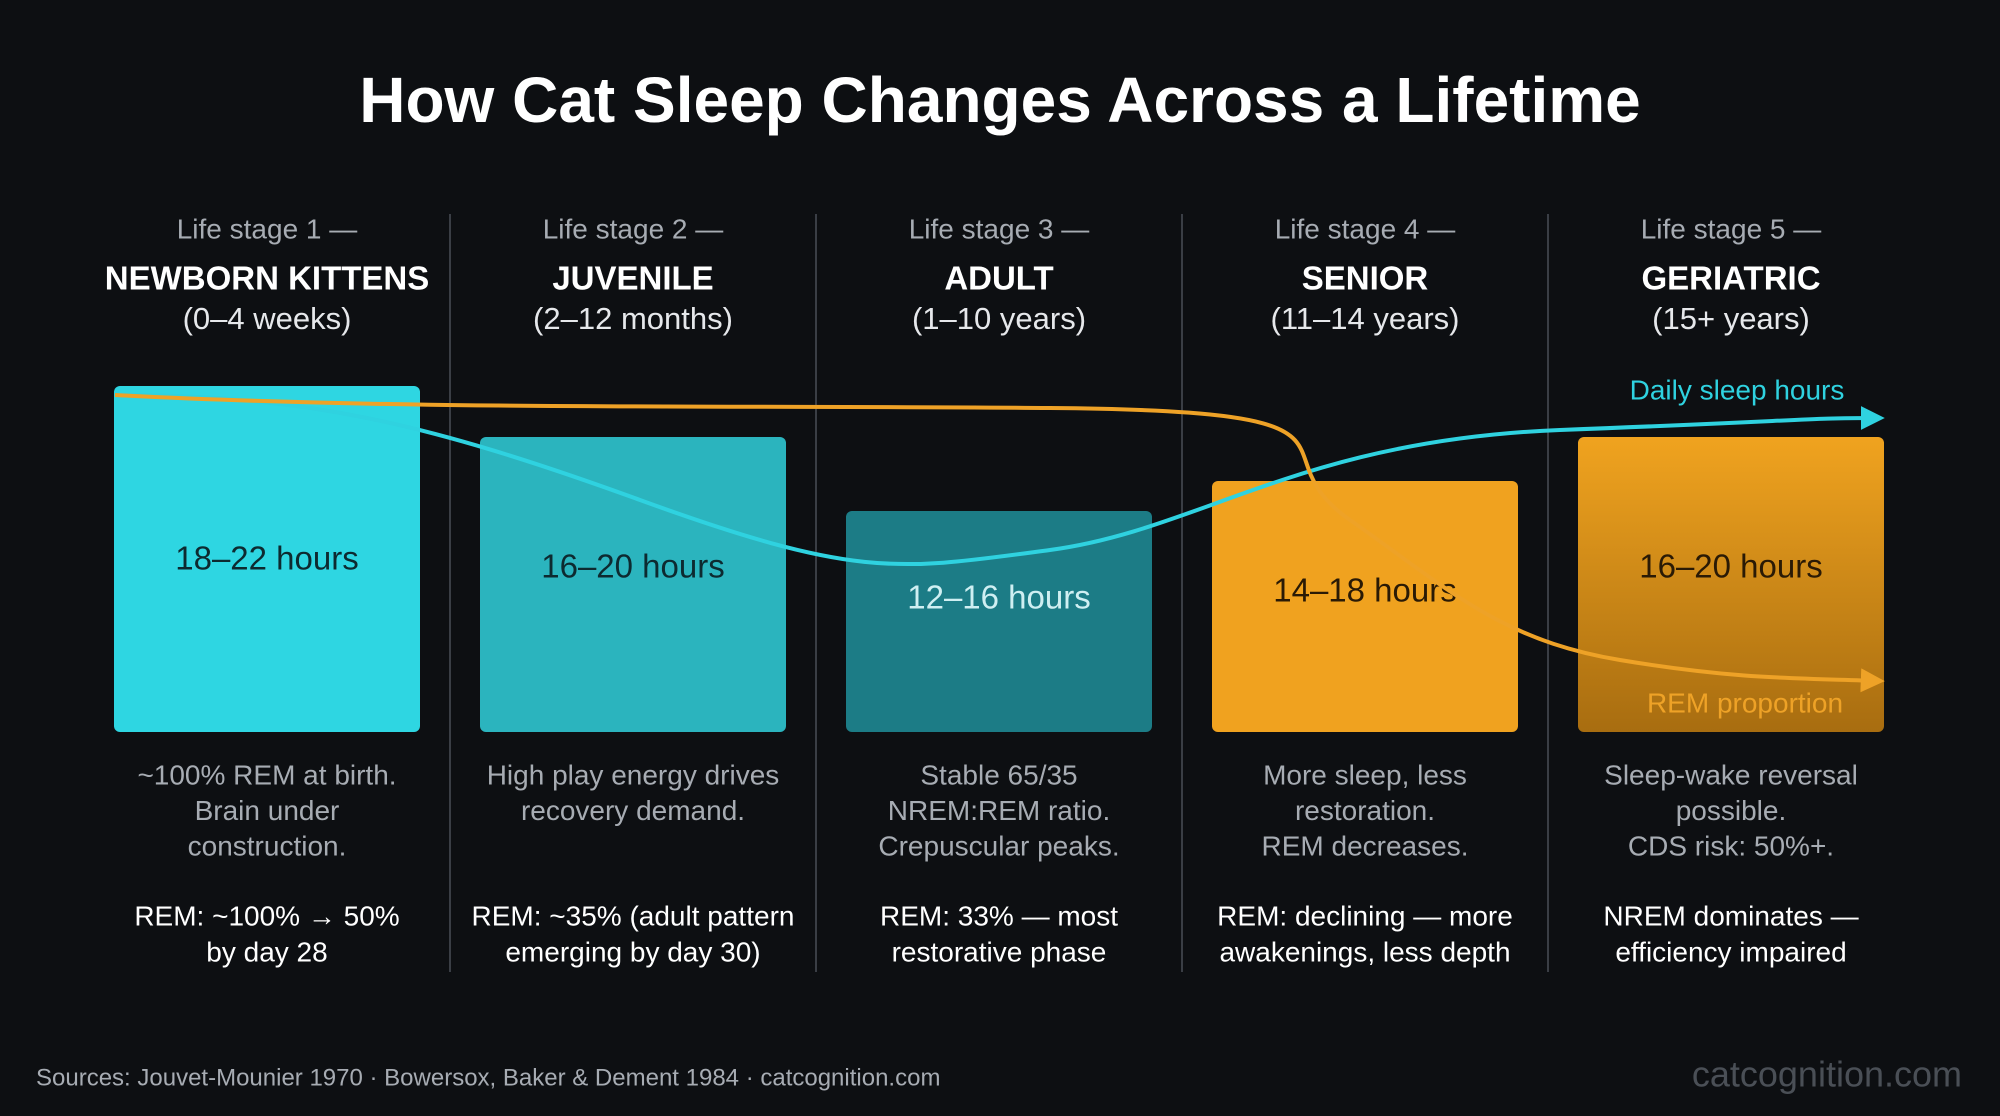 The height and width of the screenshot is (1116, 2000). What do you see at coordinates (1730, 915) in the screenshot?
I see `rem-note: NREM dominates —` at bounding box center [1730, 915].